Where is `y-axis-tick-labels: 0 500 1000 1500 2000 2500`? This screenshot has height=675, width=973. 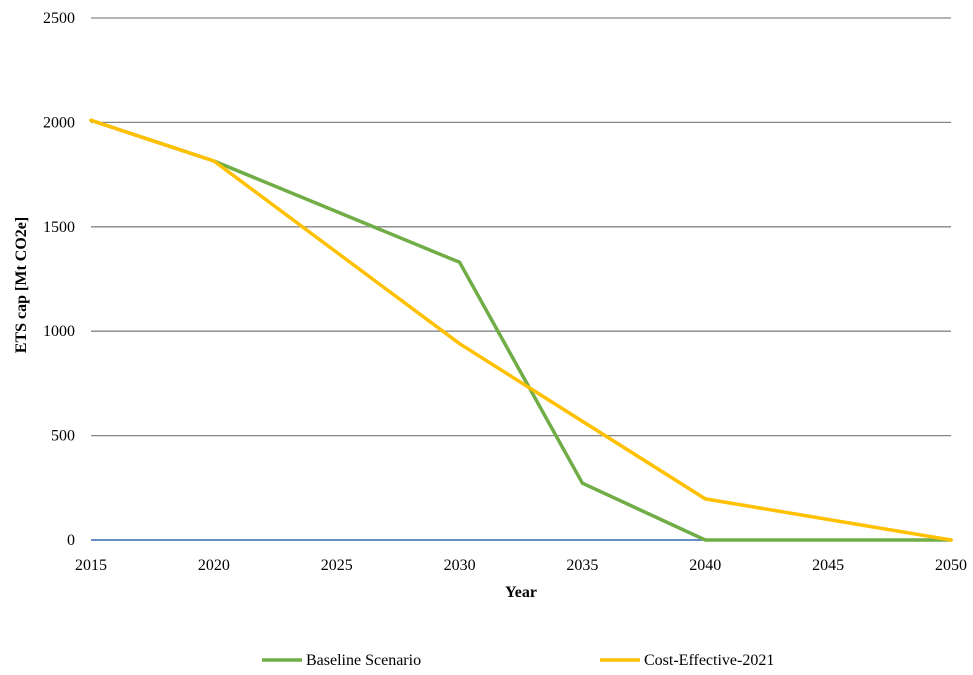
y-axis-tick-labels: 0 500 1000 1500 2000 2500 is located at coordinates (59, 279).